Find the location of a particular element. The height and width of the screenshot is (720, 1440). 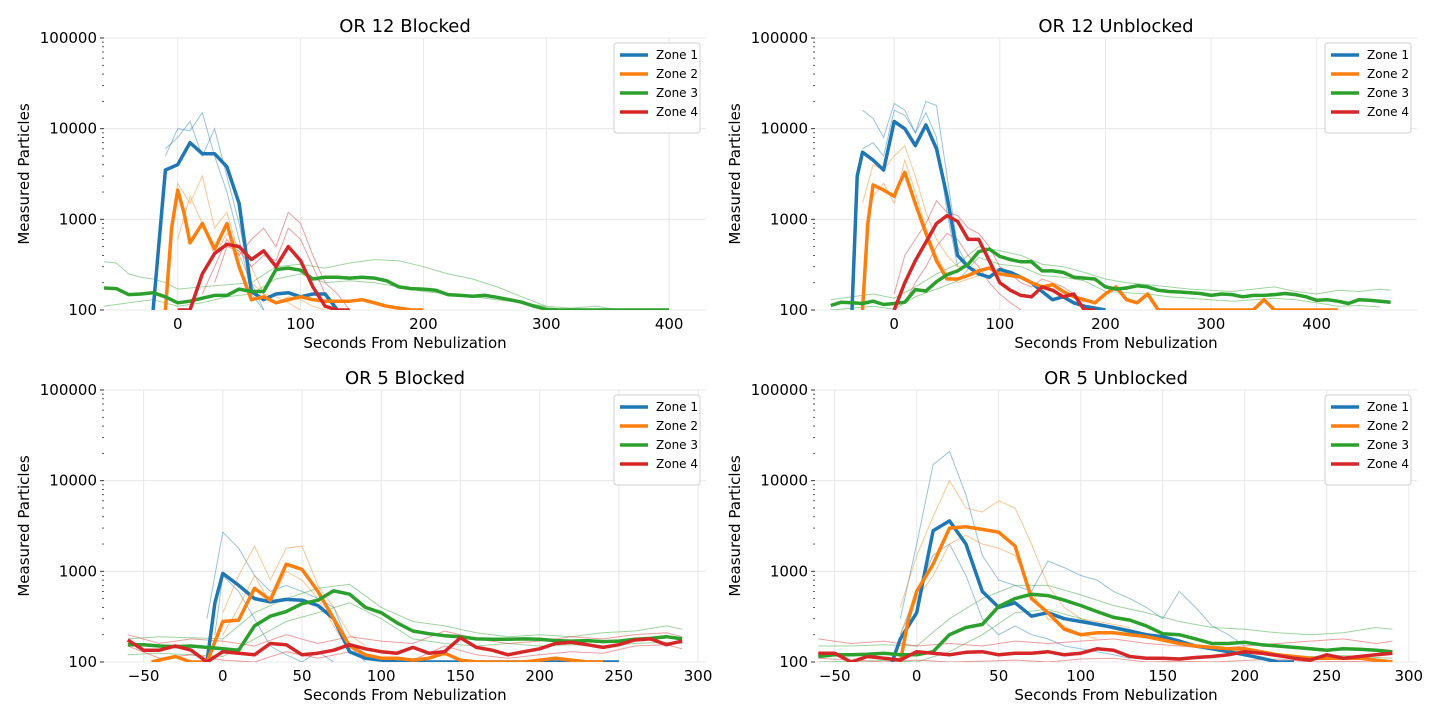

x-tick-label: 150 is located at coordinates (1162, 676).